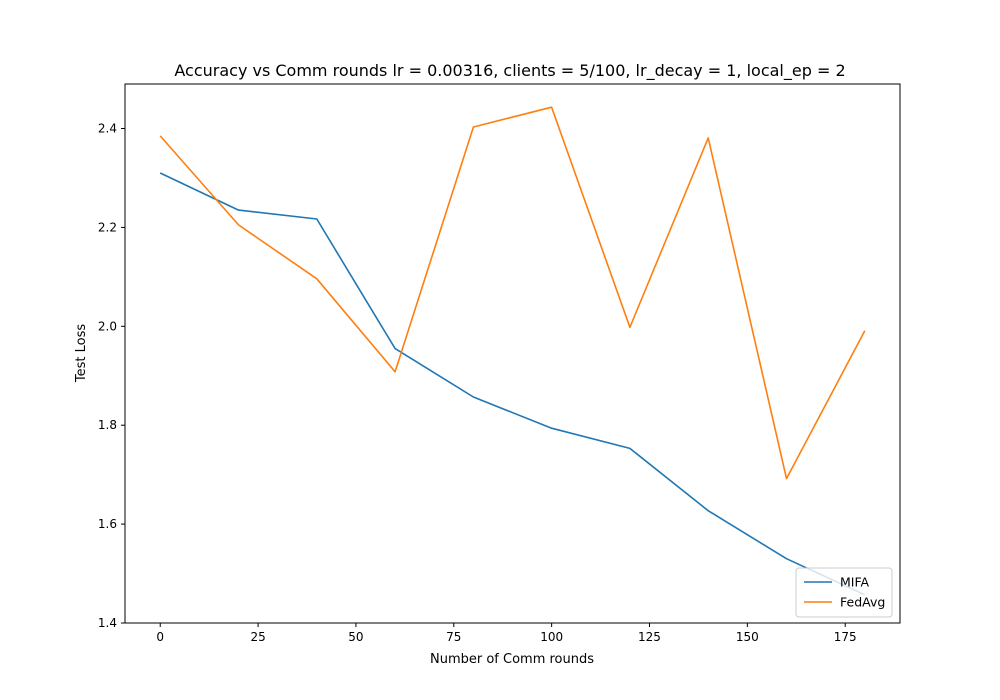  I want to click on y-tick-label: 1.4, so click(107, 623).